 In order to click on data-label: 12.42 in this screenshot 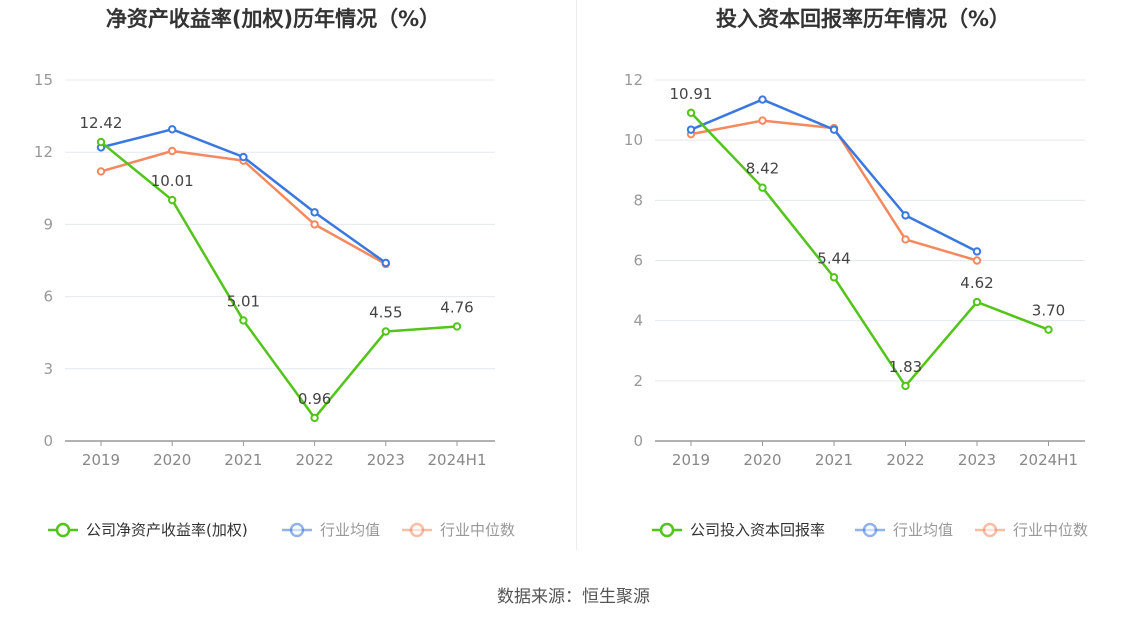, I will do `click(101, 123)`.